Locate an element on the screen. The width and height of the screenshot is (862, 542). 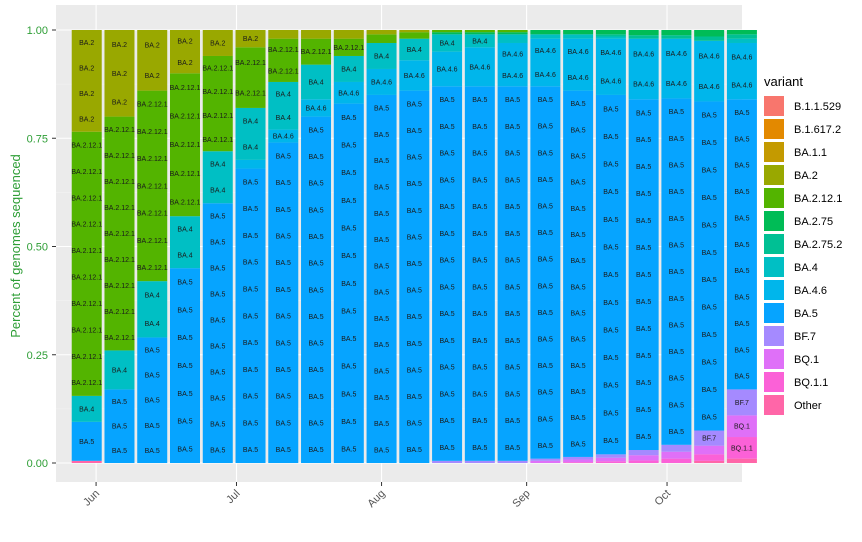
legend-label: BQ.1 is located at coordinates (806, 360).